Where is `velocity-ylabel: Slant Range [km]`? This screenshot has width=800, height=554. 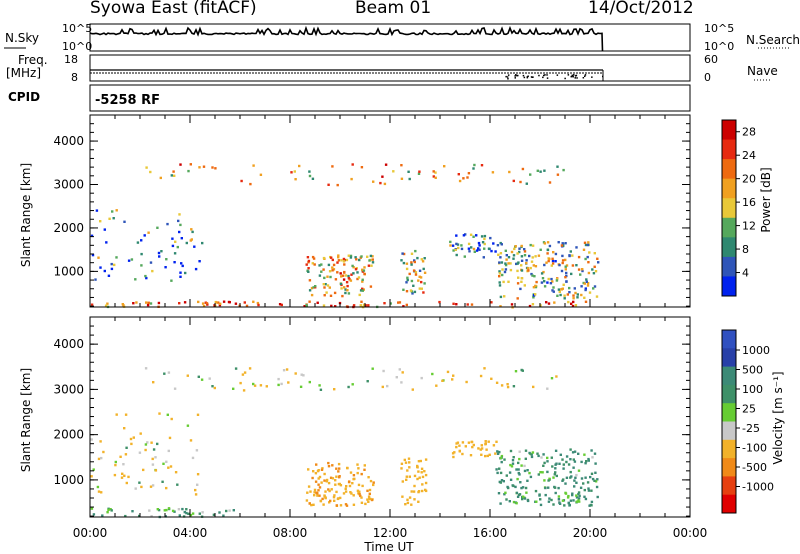
velocity-ylabel: Slant Range [km] is located at coordinates (26, 420).